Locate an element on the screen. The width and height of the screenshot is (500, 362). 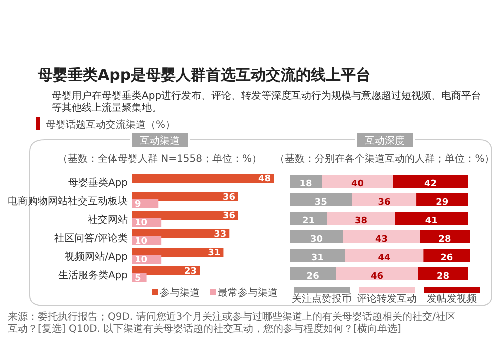
text: （基数：全体母婴人群 N=1558；单位：%） is located at coordinates (160, 159).